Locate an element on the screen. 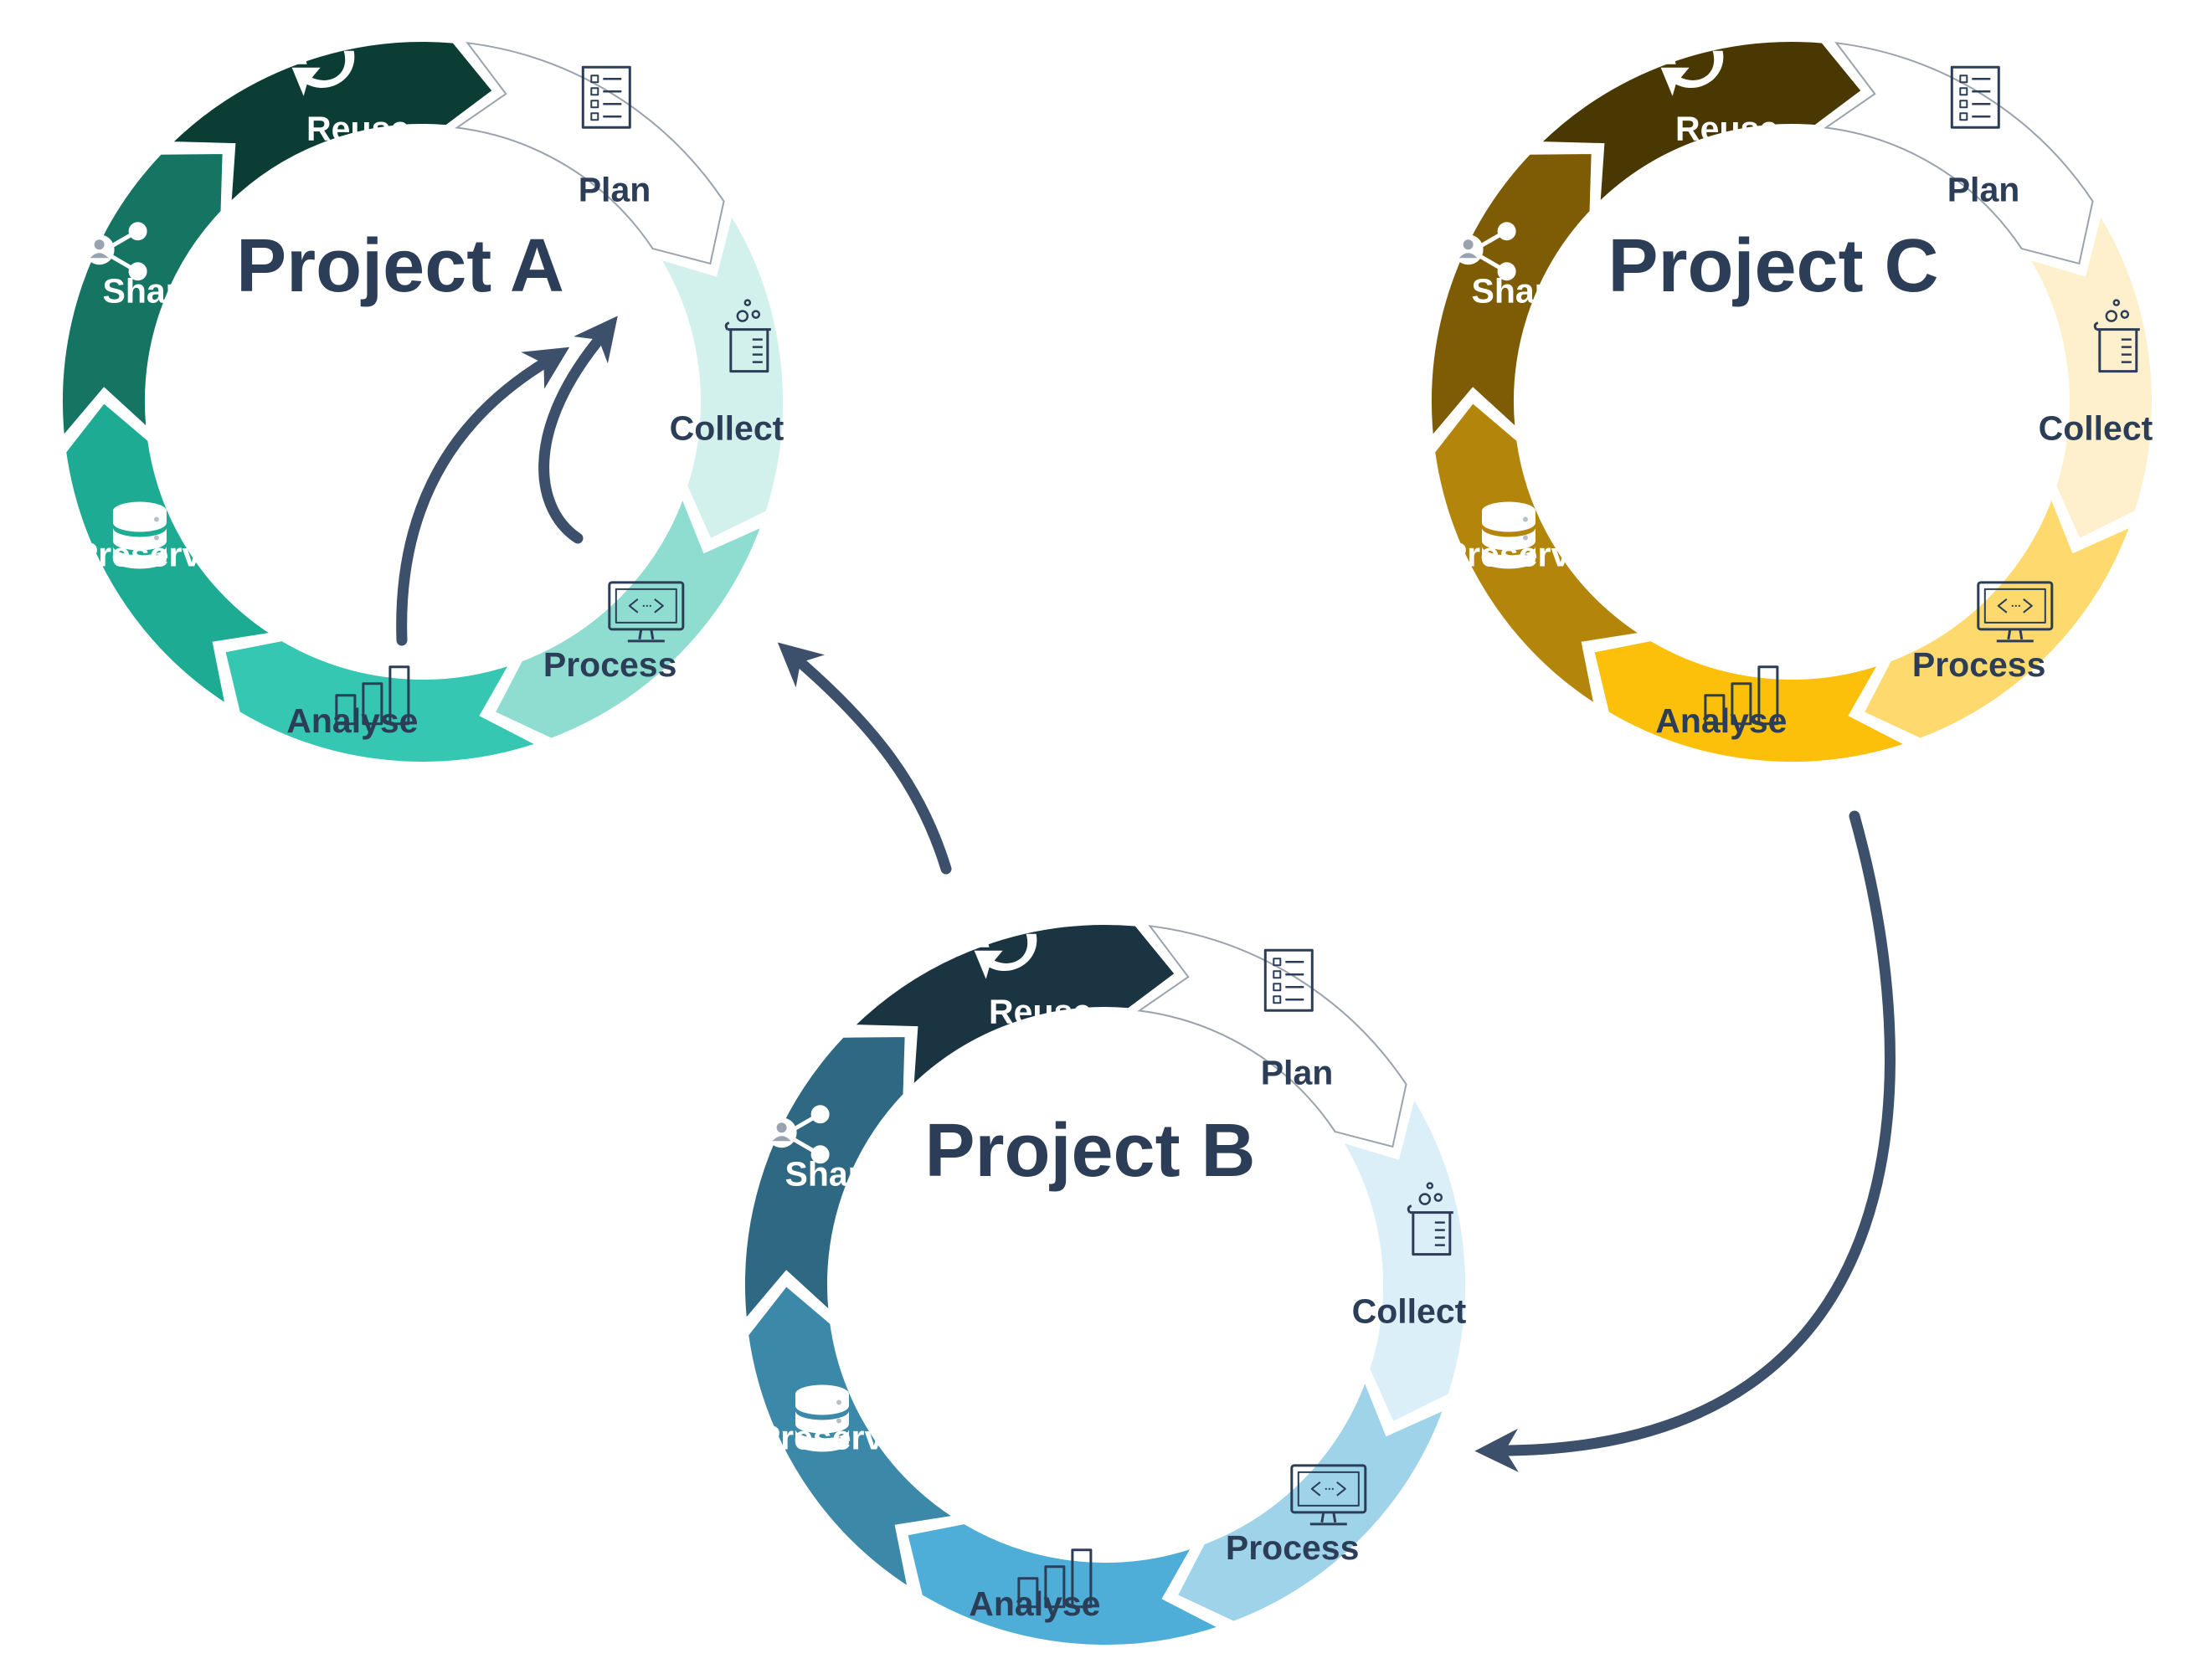 Image resolution: width=2212 pixels, height=1674 pixels. project-c-segment-collect is located at coordinates (2089, 375).